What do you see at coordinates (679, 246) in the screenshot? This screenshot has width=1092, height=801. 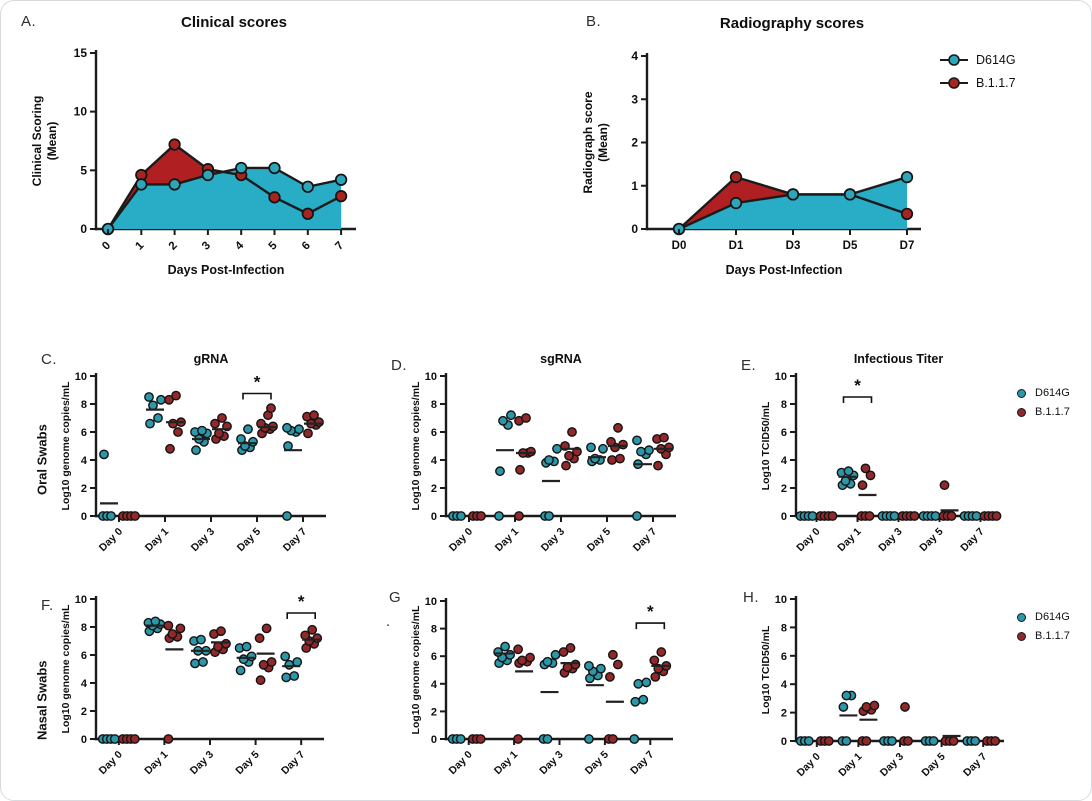 I see `svg-text: D0` at bounding box center [679, 246].